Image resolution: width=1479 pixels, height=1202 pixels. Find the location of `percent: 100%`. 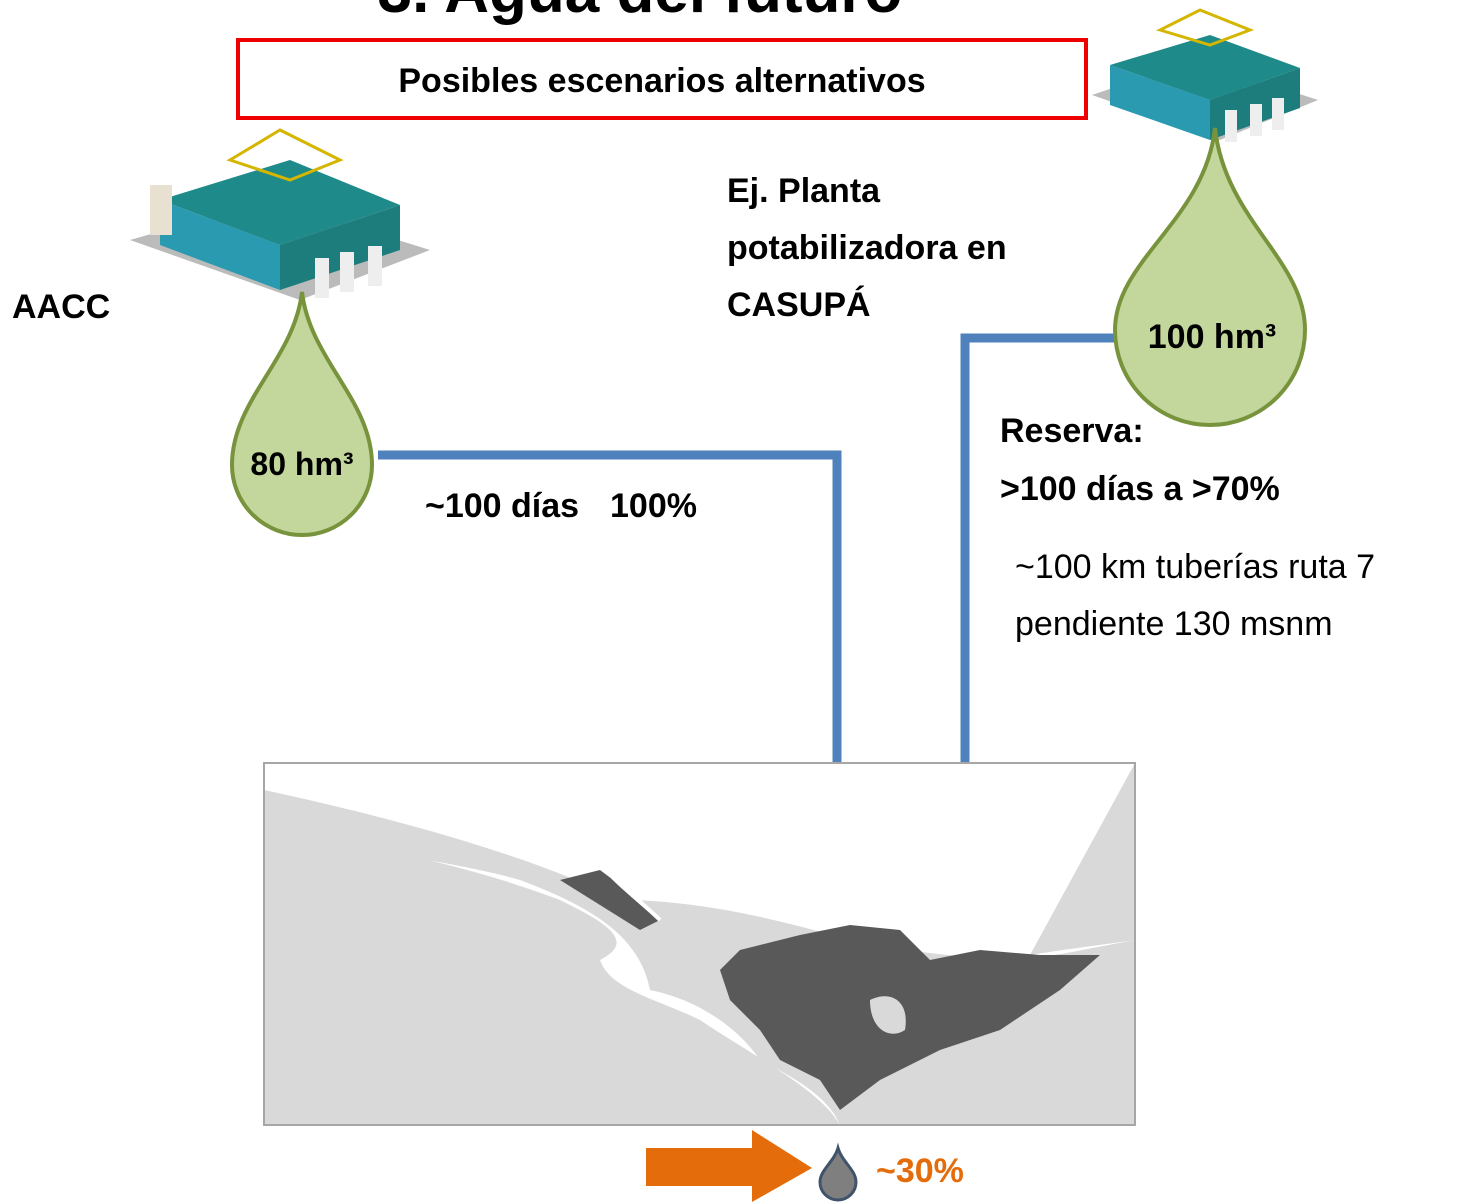

percent: 100% is located at coordinates (653, 506).